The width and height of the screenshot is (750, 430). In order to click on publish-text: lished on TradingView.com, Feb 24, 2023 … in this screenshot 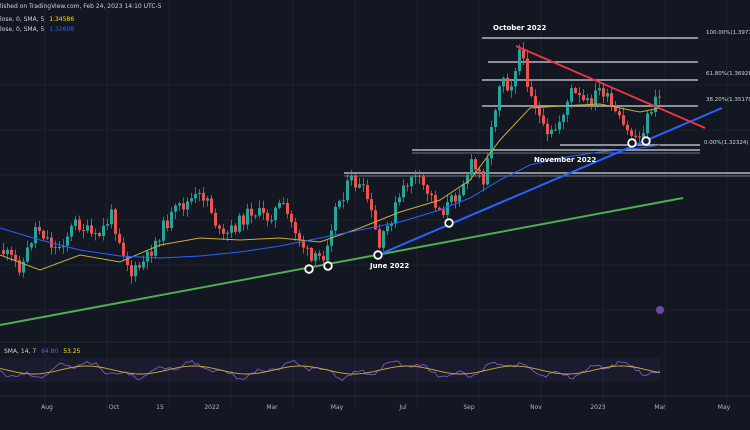, I will do `click(81, 6)`.